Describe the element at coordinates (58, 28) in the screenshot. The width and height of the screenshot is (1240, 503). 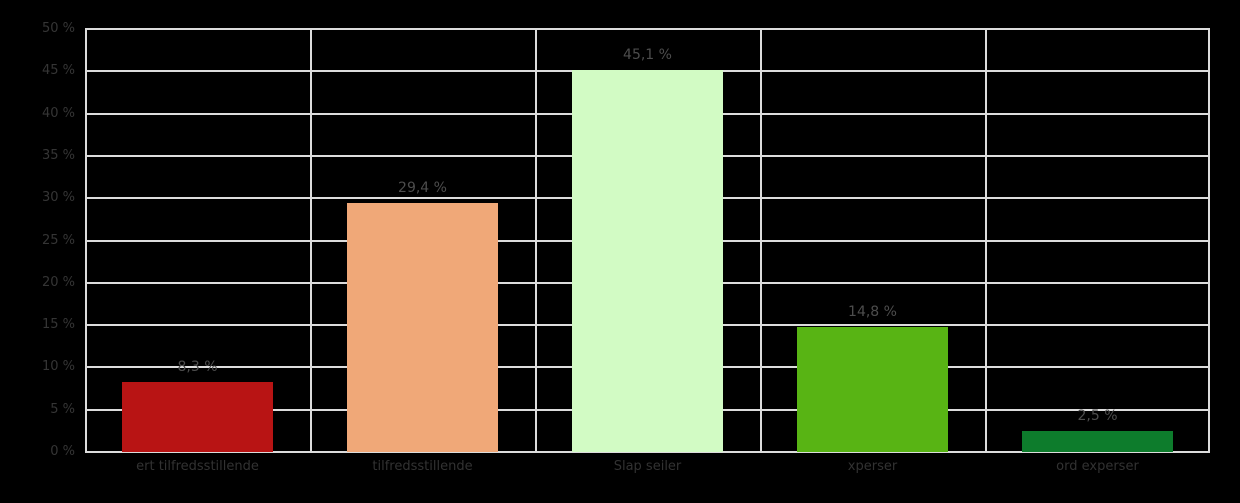
I see `y-tick-label: 50 %` at that location.